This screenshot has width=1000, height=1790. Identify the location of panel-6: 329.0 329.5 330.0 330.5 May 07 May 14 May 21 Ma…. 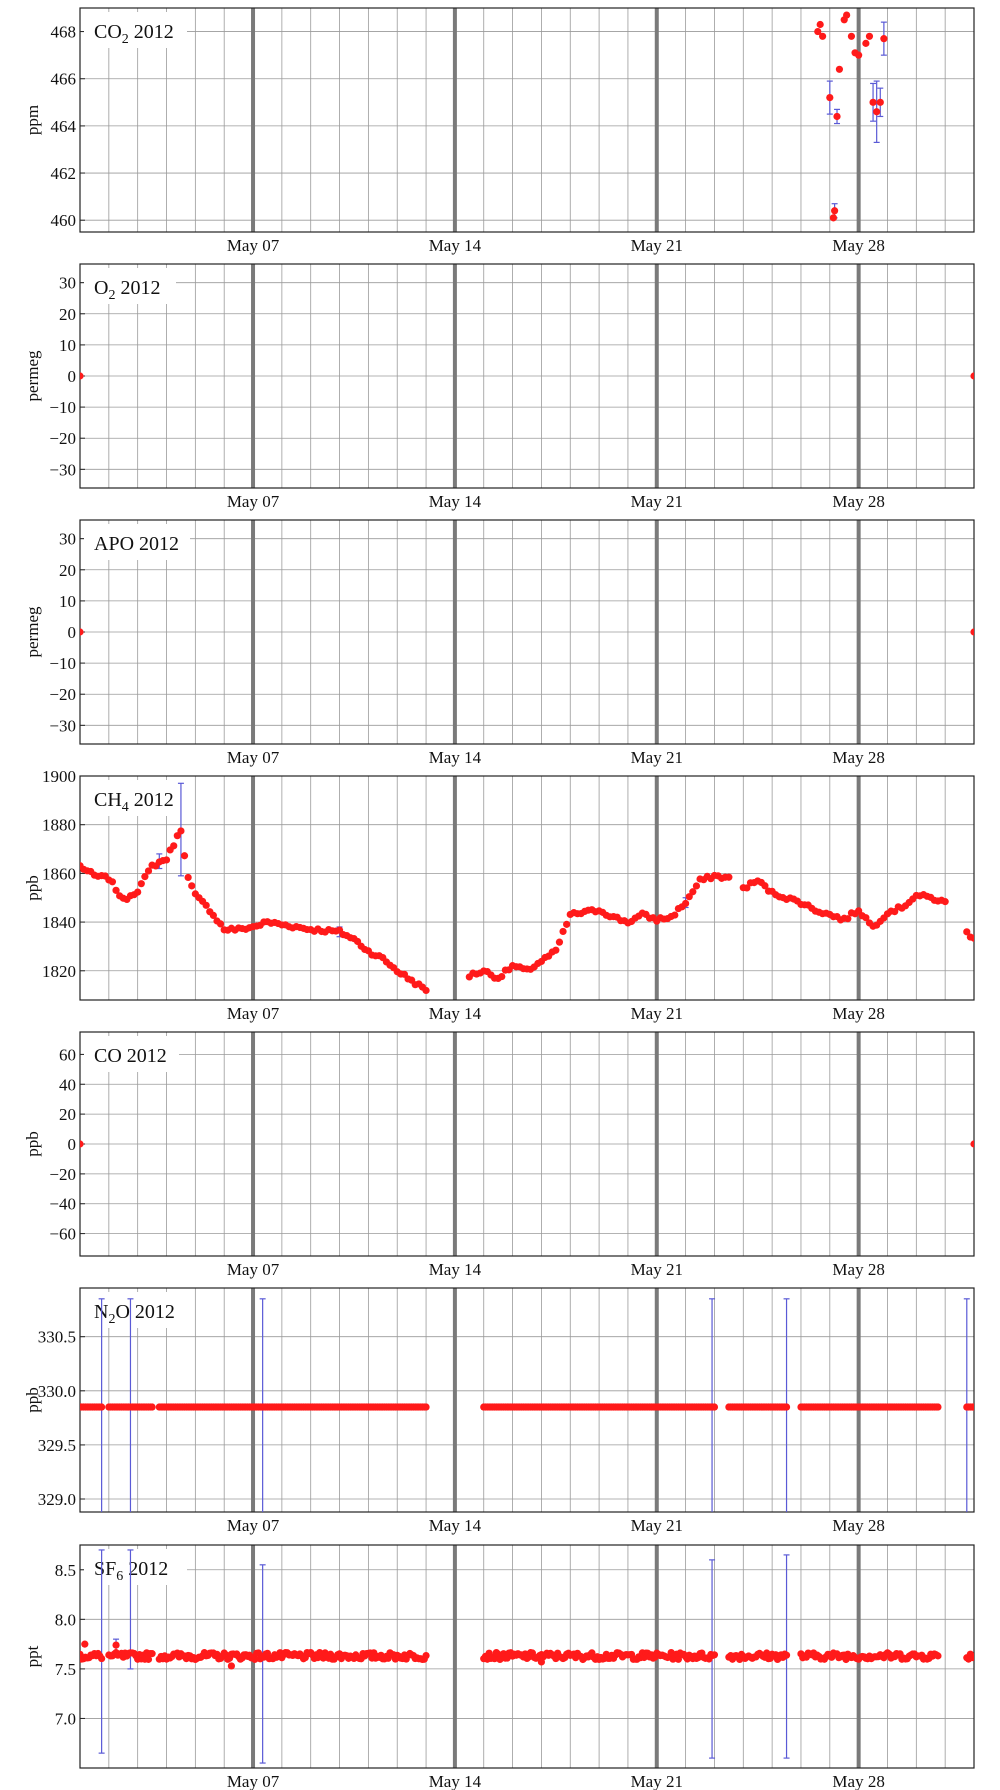
(499, 1411).